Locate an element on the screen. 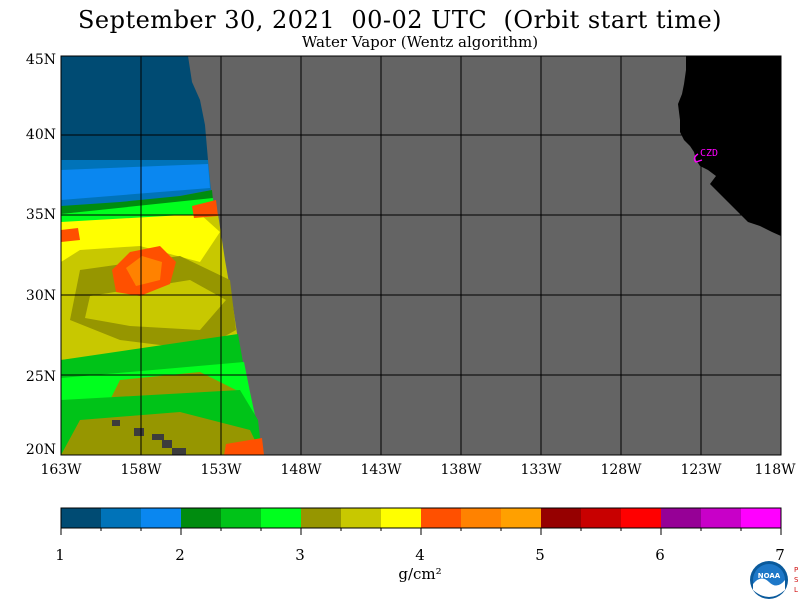 This screenshot has height=600, width=800. station-label: CZD is located at coordinates (709, 153).